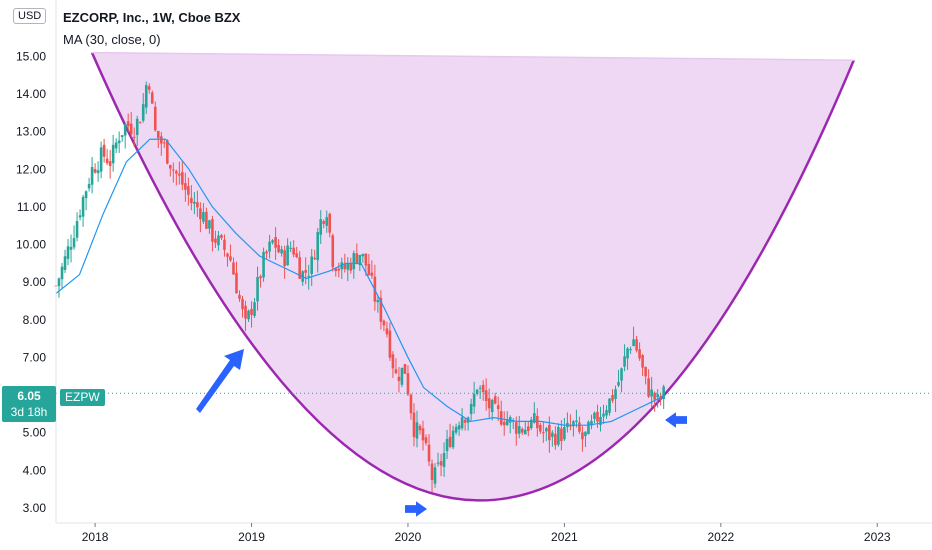 The image size is (932, 550). I want to click on y-tick-label: 8.00, so click(35, 320).